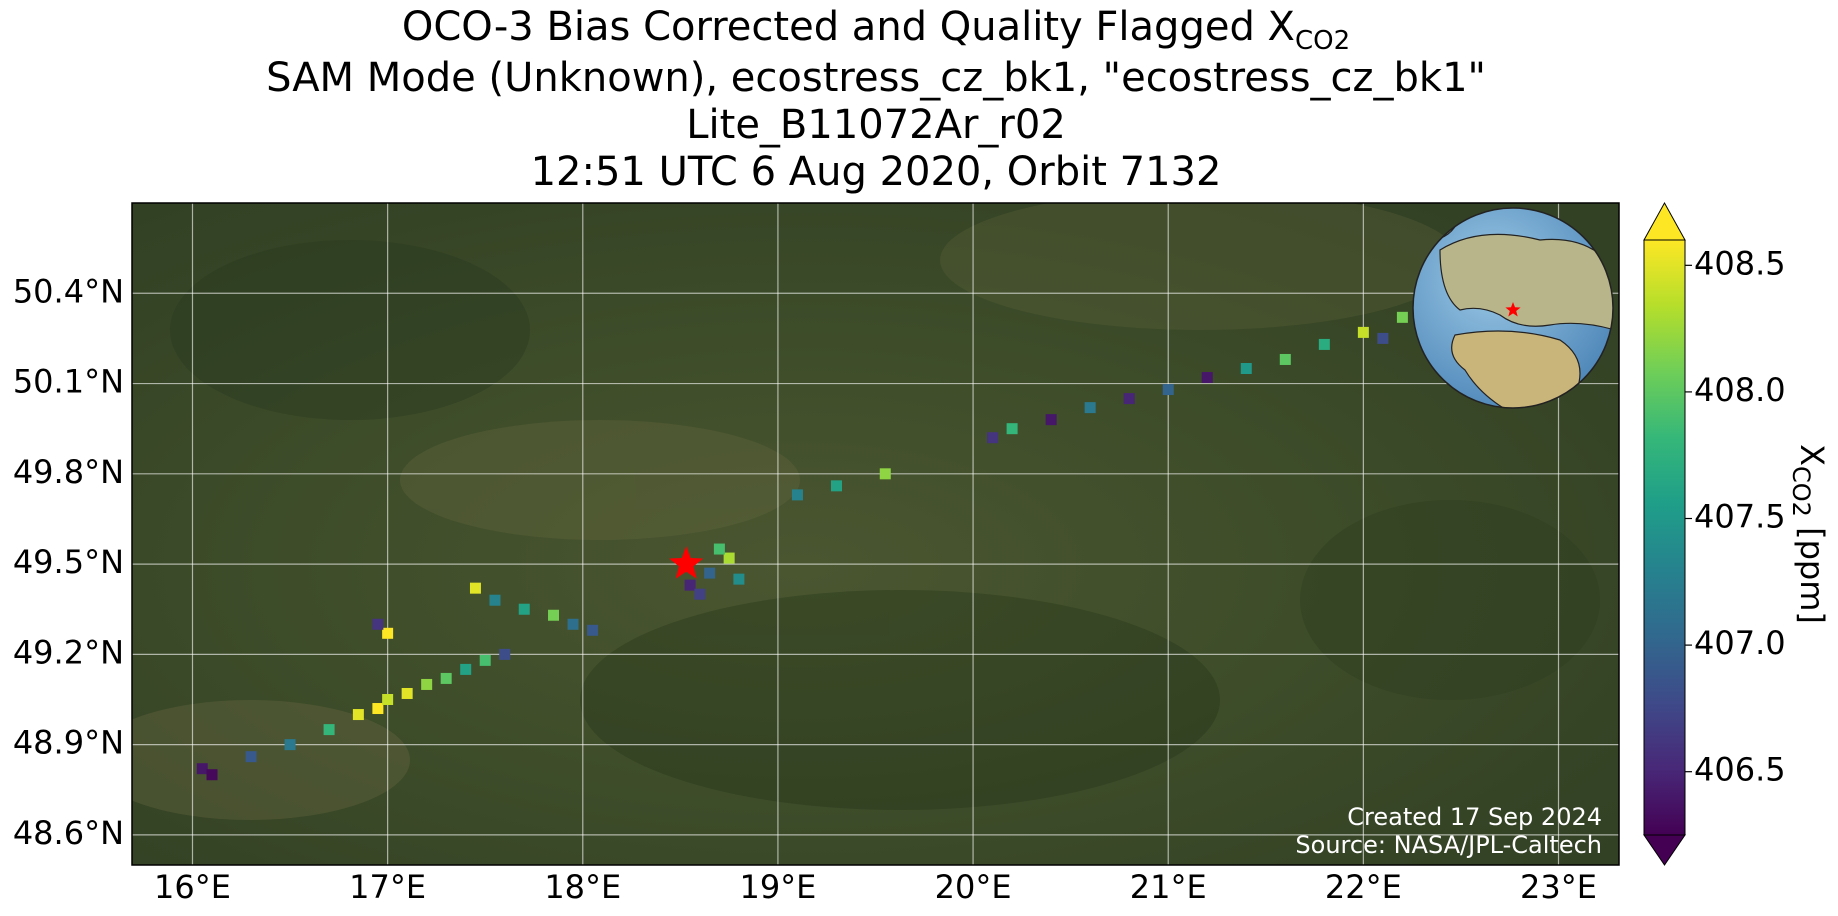 This screenshot has height=916, width=1838. What do you see at coordinates (68, 382) in the screenshot?
I see `y-tick-label: 50.1°N` at bounding box center [68, 382].